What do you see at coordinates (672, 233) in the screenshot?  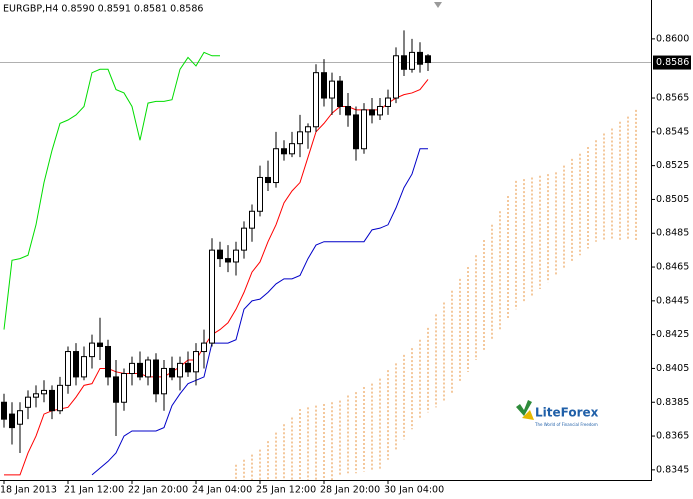 I see `y-tick-label: 0.8485` at bounding box center [672, 233].